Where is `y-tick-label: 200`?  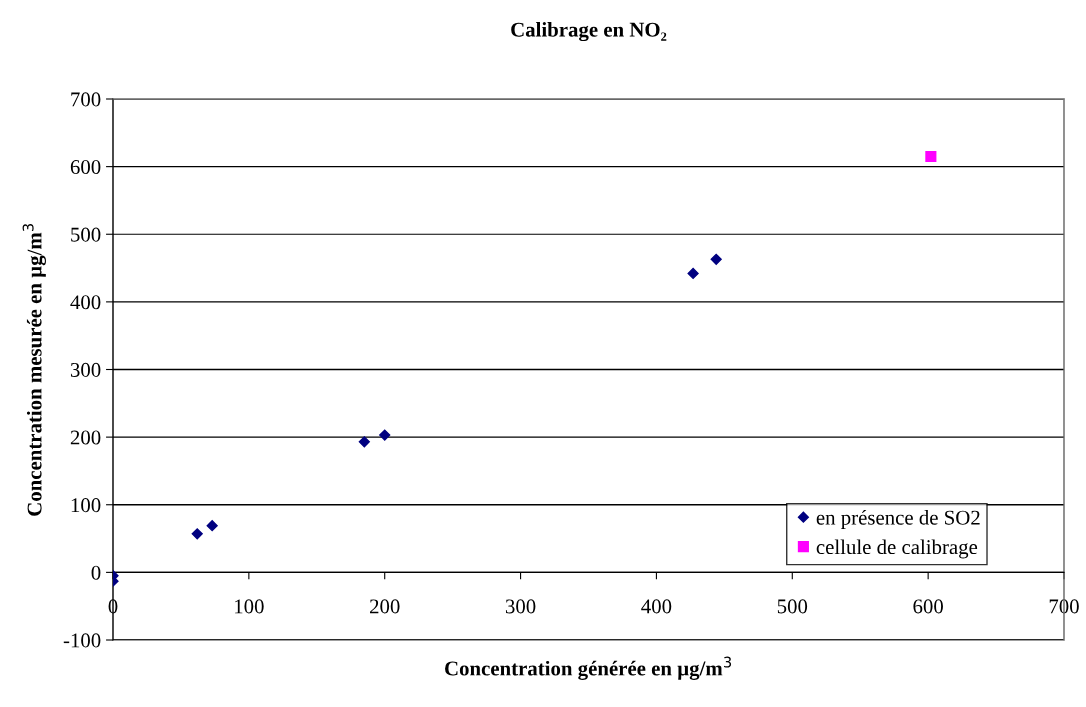 y-tick-label: 200 is located at coordinates (85, 437).